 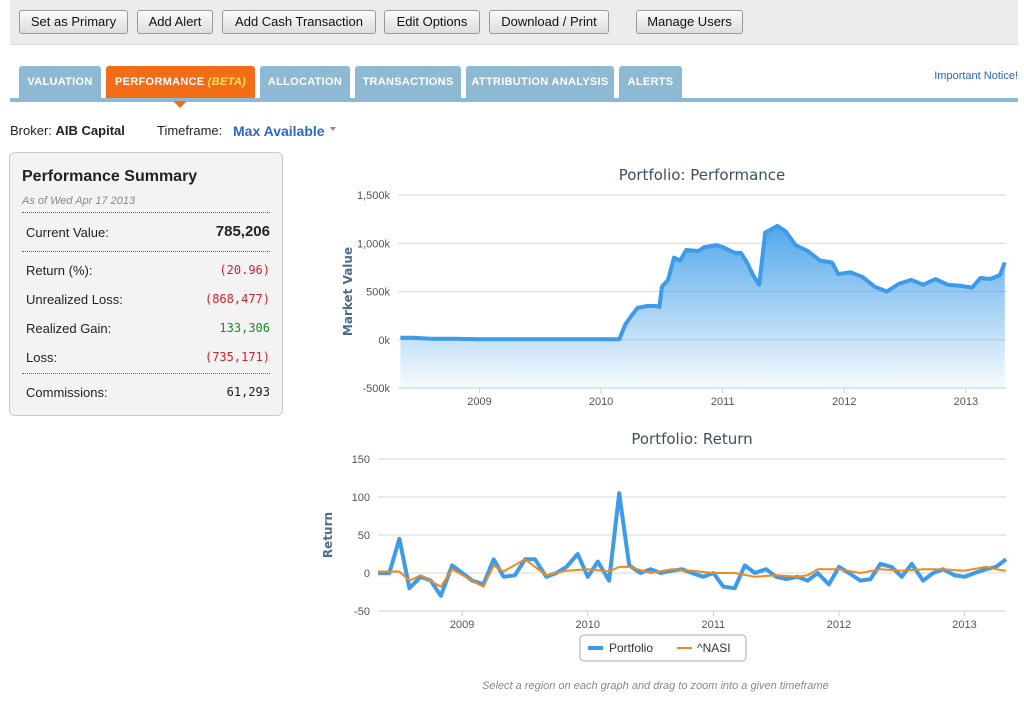 I want to click on tab-label: ATTRIBUTION ANALYSIS, so click(x=540, y=82).